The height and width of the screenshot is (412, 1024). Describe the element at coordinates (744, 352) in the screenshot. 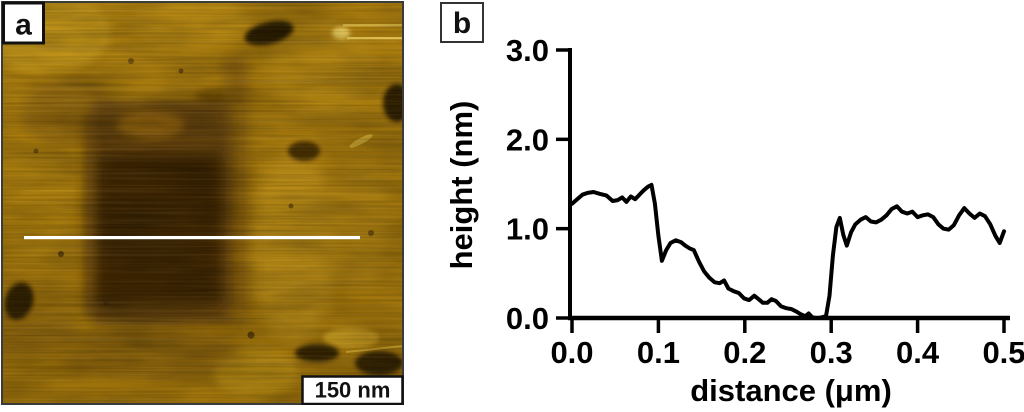

I see `x-tick-label: 0.2` at that location.